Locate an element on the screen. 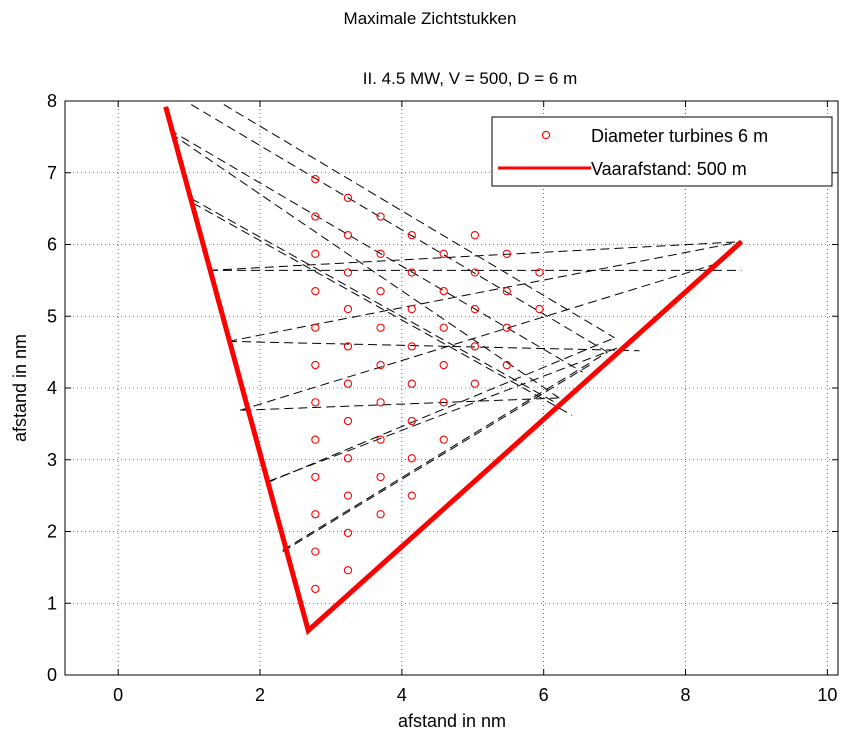 The height and width of the screenshot is (740, 848). y-tick-label: 4 is located at coordinates (52, 388).